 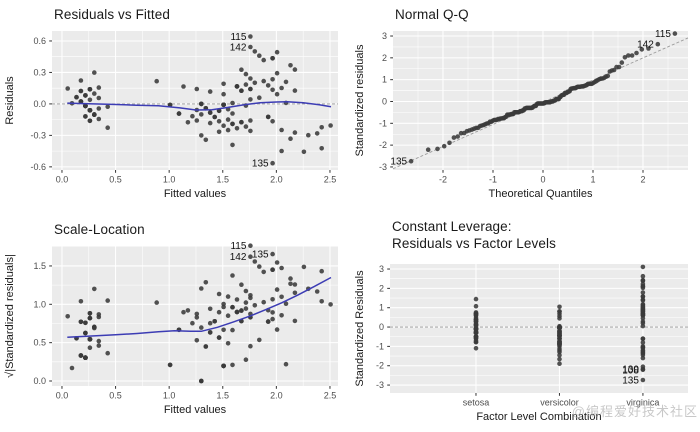 I want to click on svg-text: setosa, so click(x=476, y=403).